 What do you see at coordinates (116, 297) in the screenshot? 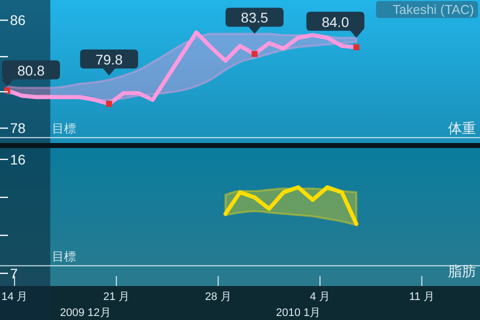
I see `x-tick-label: 21 月` at bounding box center [116, 297].